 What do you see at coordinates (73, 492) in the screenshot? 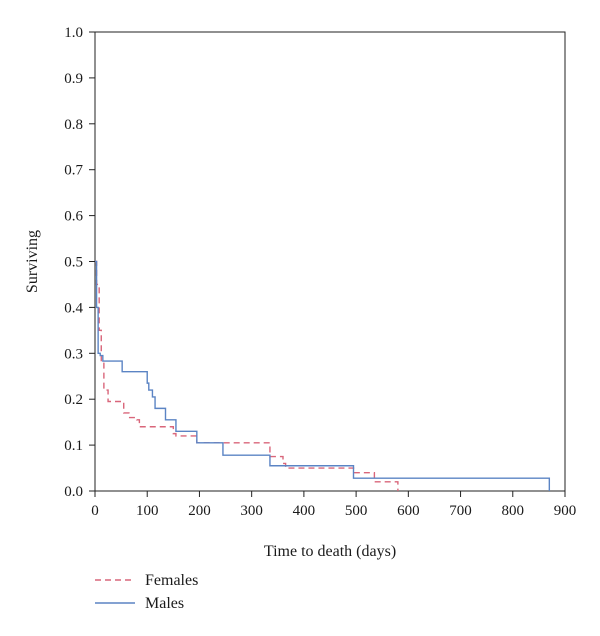
I see `y-tick-label: 0.0` at bounding box center [73, 492].